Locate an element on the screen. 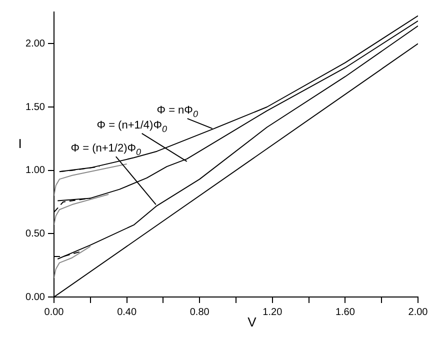 The height and width of the screenshot is (339, 442). x-tick-label: 0.00 is located at coordinates (54, 312).